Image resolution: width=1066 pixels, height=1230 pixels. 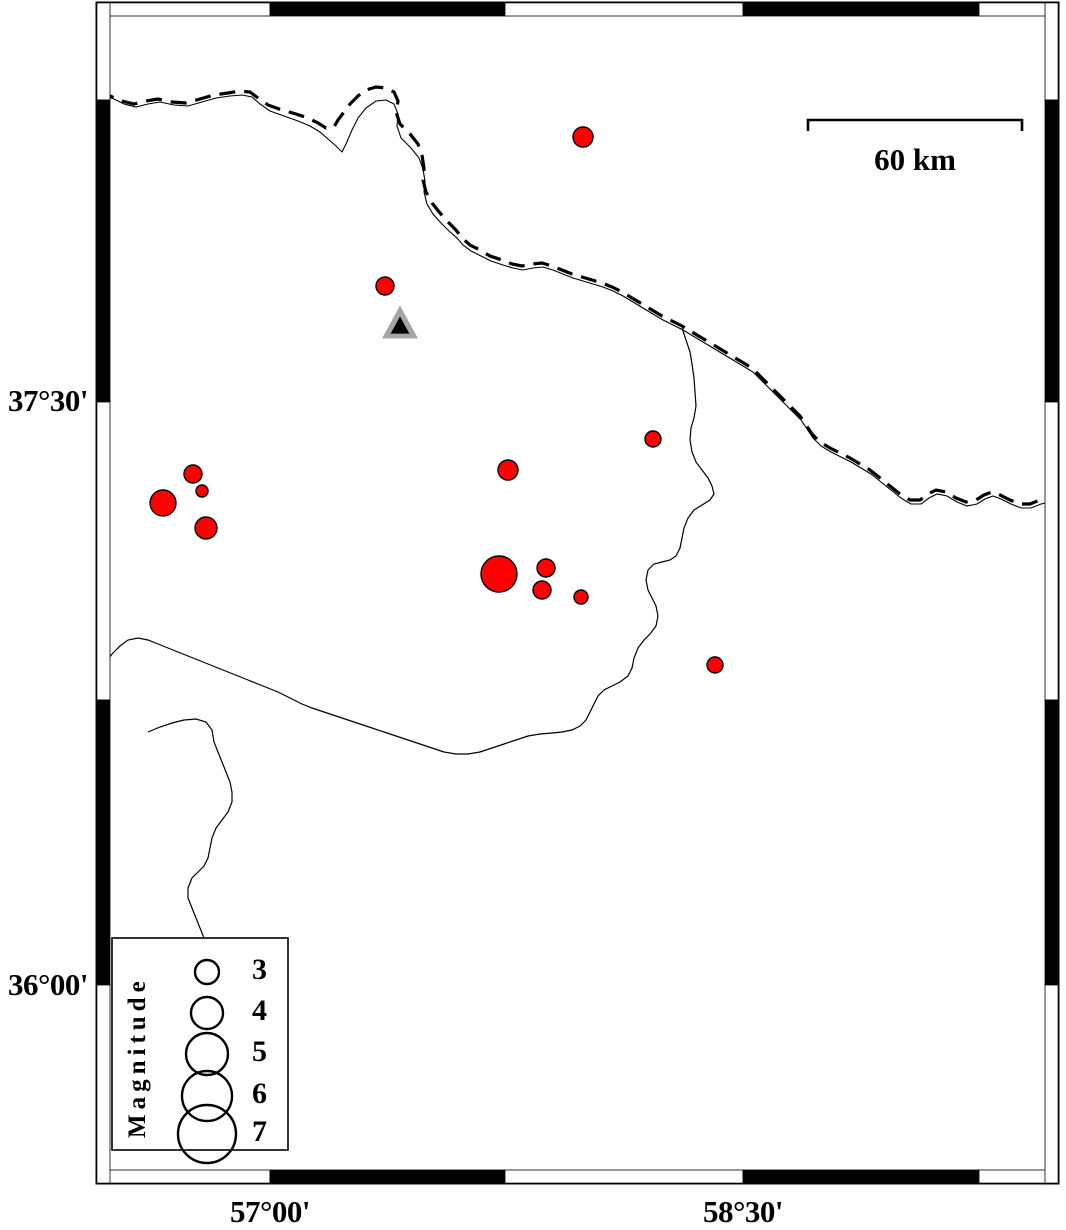 I want to click on legend-circle-m3, so click(x=207, y=972).